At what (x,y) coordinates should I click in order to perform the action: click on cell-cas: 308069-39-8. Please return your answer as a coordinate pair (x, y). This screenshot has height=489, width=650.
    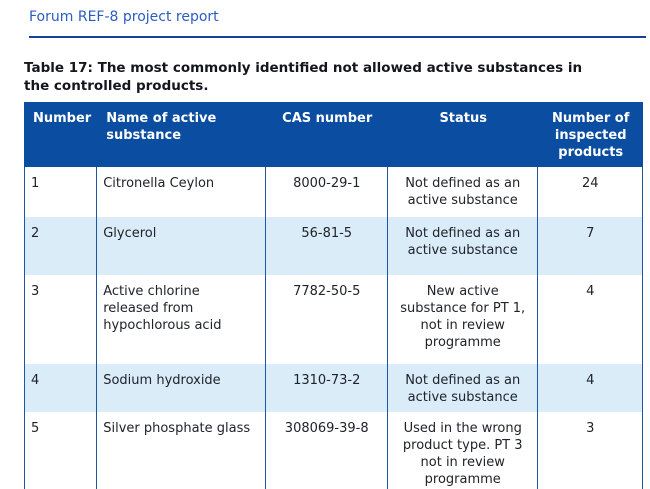
    Looking at the image, I should click on (327, 450).